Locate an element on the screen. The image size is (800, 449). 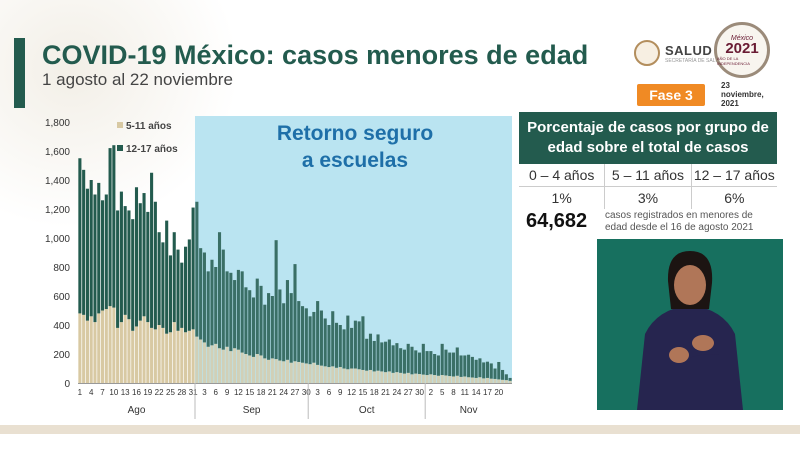
y-tick-label: 1,600 is located at coordinates (57, 152).